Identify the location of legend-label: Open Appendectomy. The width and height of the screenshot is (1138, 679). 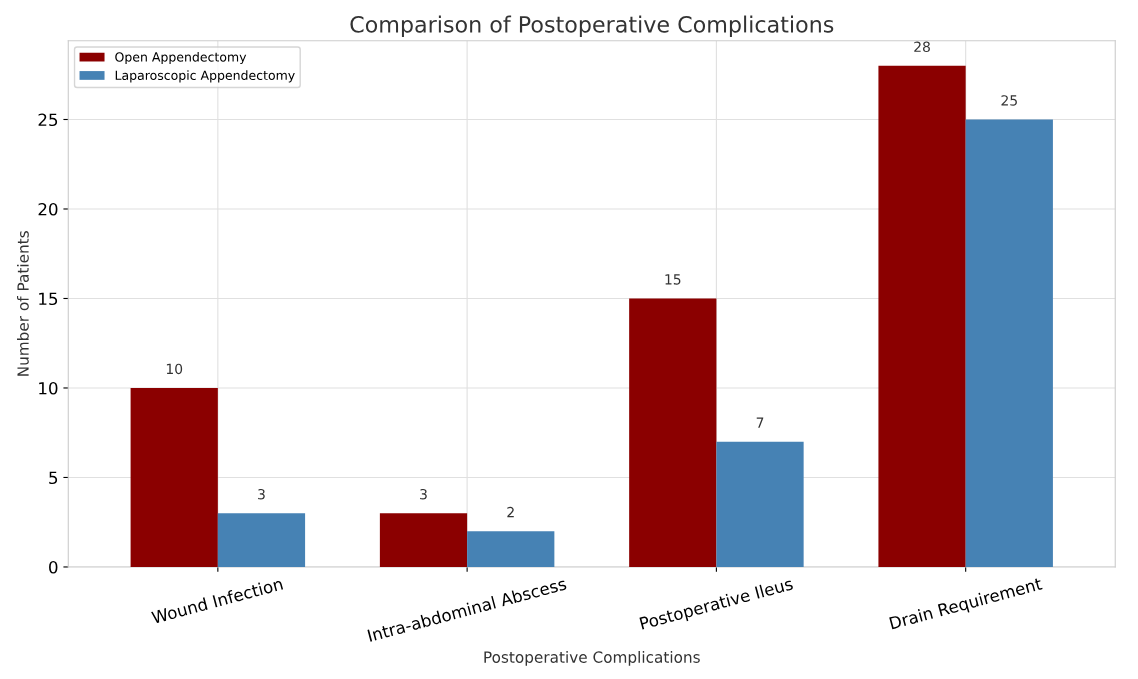
(181, 58).